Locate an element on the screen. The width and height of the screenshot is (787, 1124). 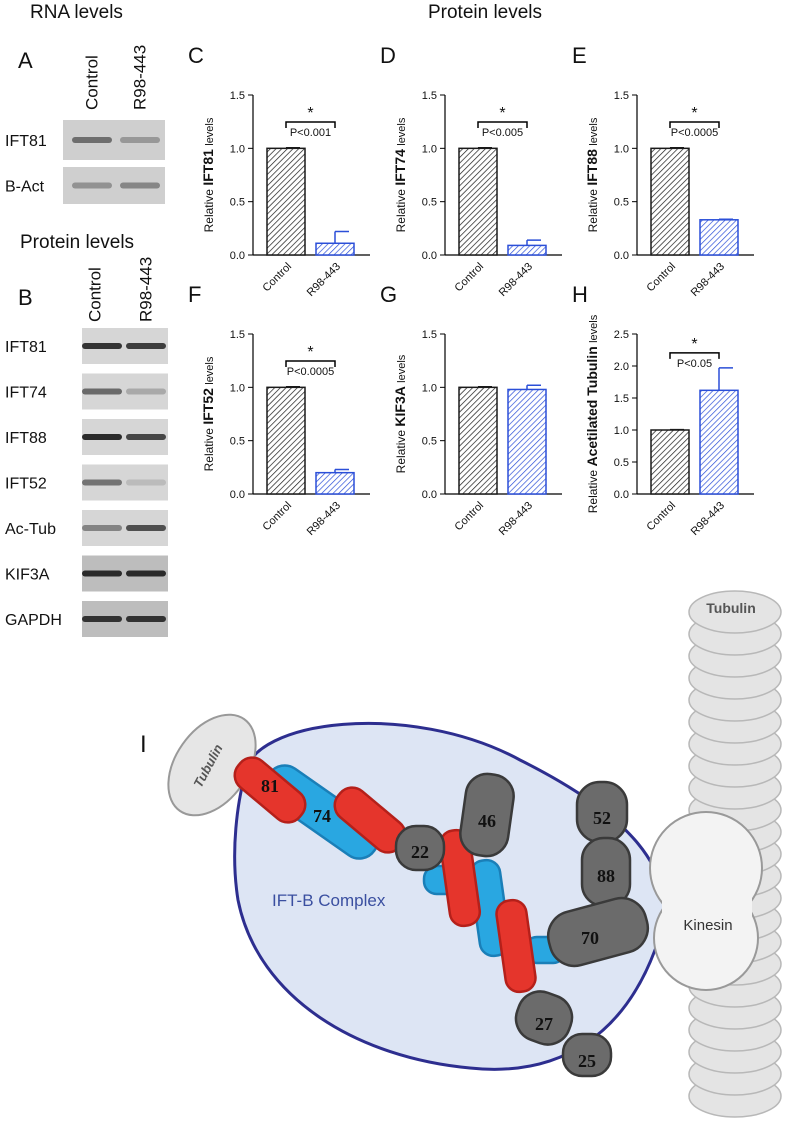
lane-label: R98-443 is located at coordinates (139, 77).